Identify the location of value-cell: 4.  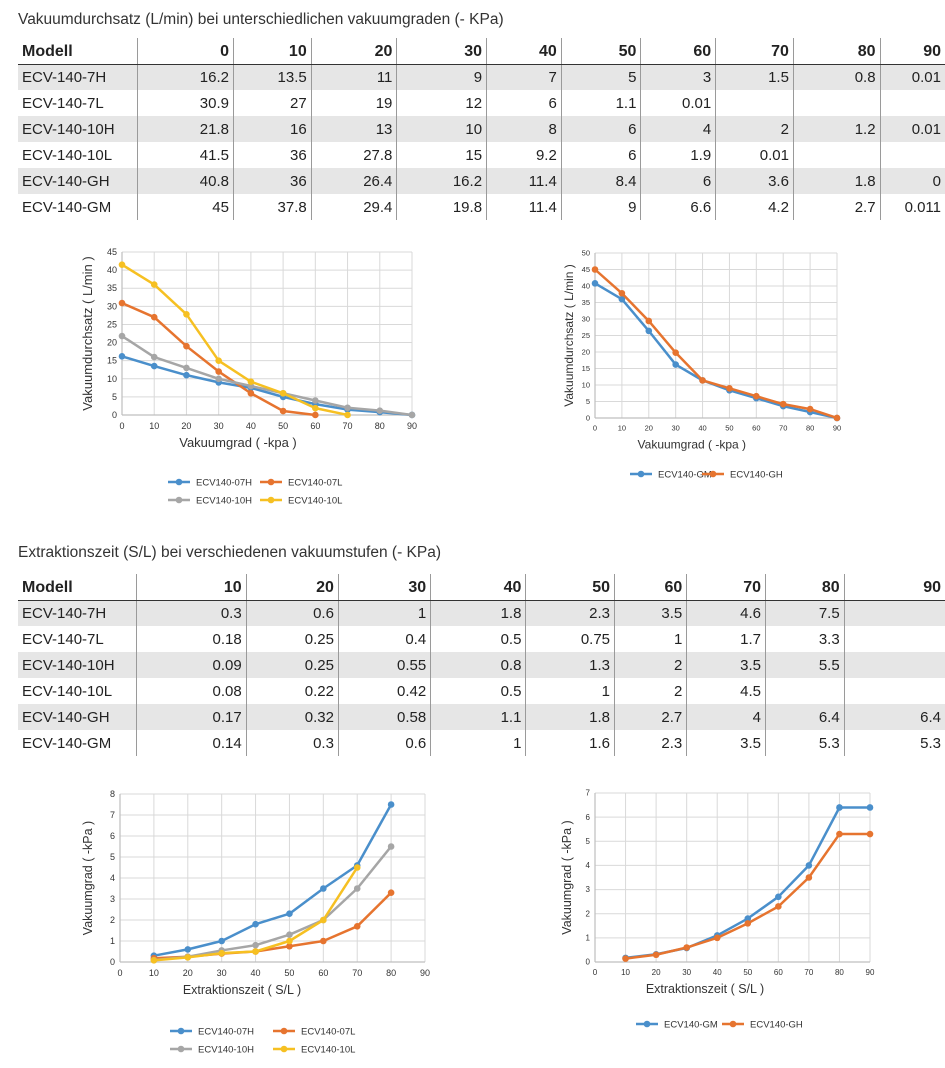
(726, 717).